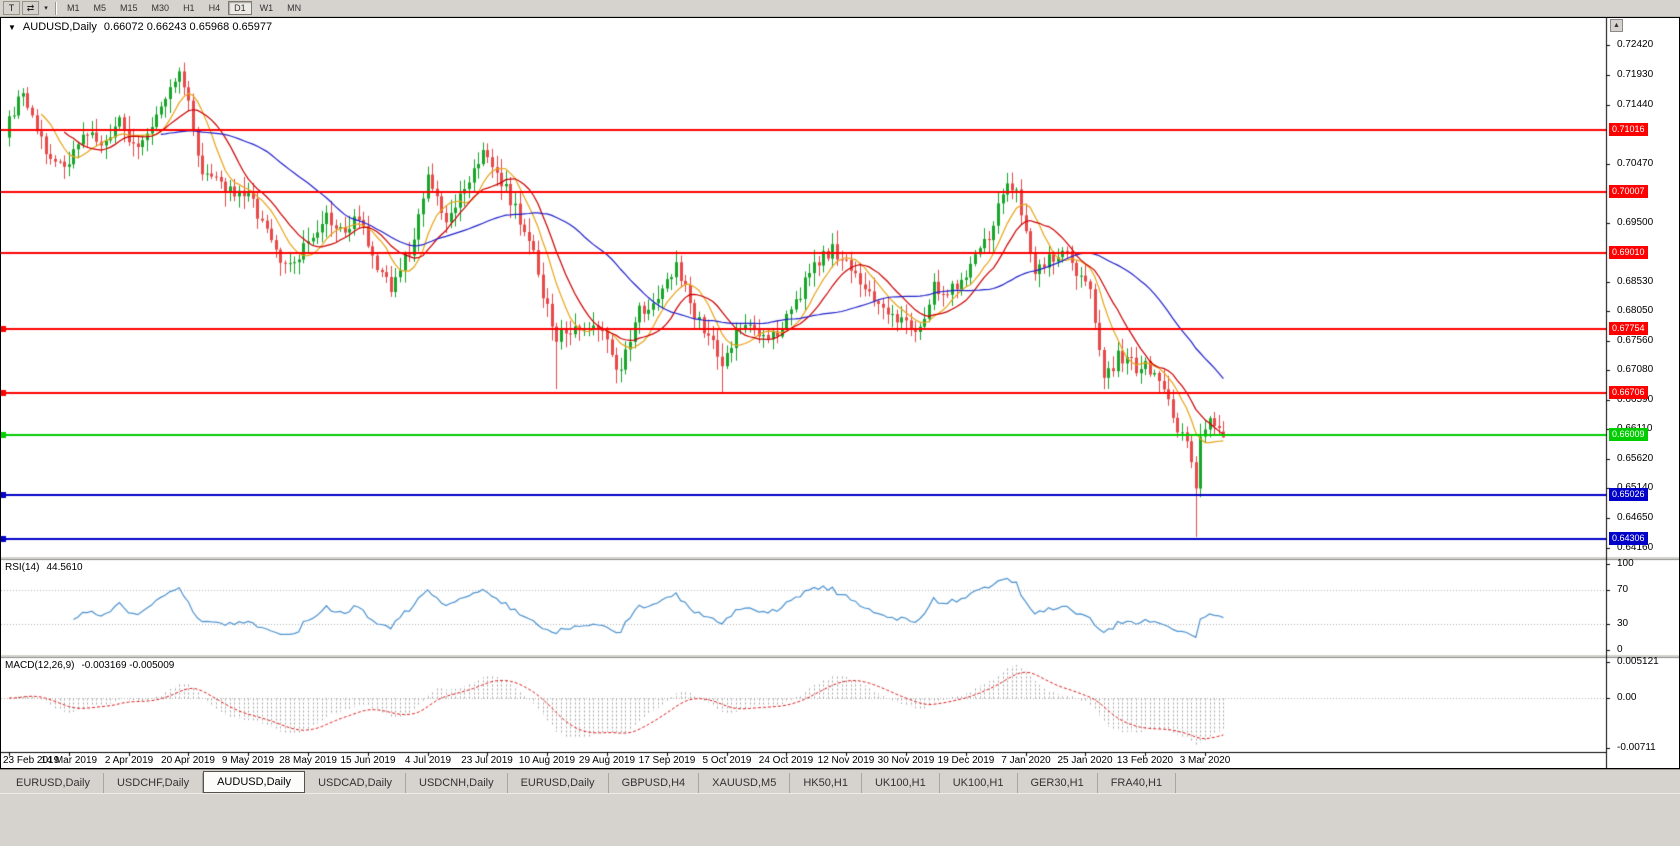 The height and width of the screenshot is (846, 1680). What do you see at coordinates (44, 567) in the screenshot?
I see `rsi-label: RSI(14) 44.5610` at bounding box center [44, 567].